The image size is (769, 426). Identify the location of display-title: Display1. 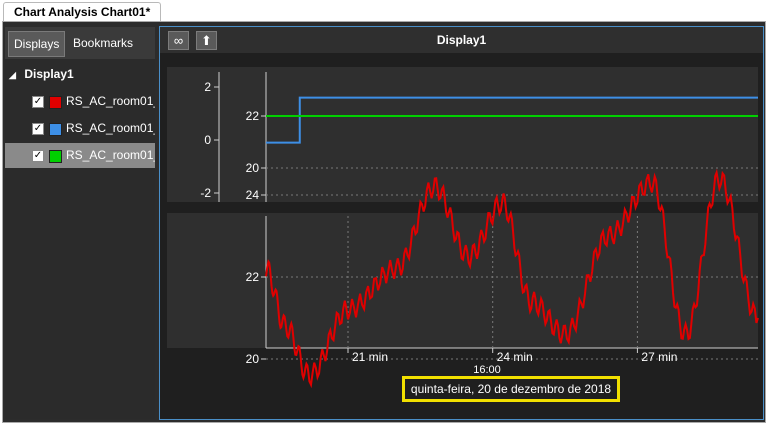
(461, 40).